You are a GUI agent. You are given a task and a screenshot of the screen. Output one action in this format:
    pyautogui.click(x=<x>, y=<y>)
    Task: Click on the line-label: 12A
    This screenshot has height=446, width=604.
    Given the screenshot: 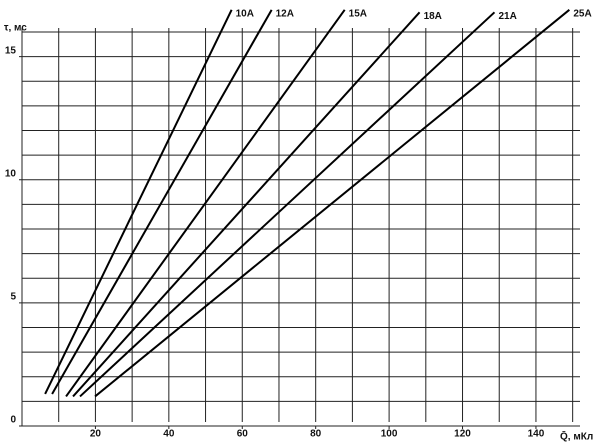 What is the action you would take?
    pyautogui.click(x=285, y=13)
    